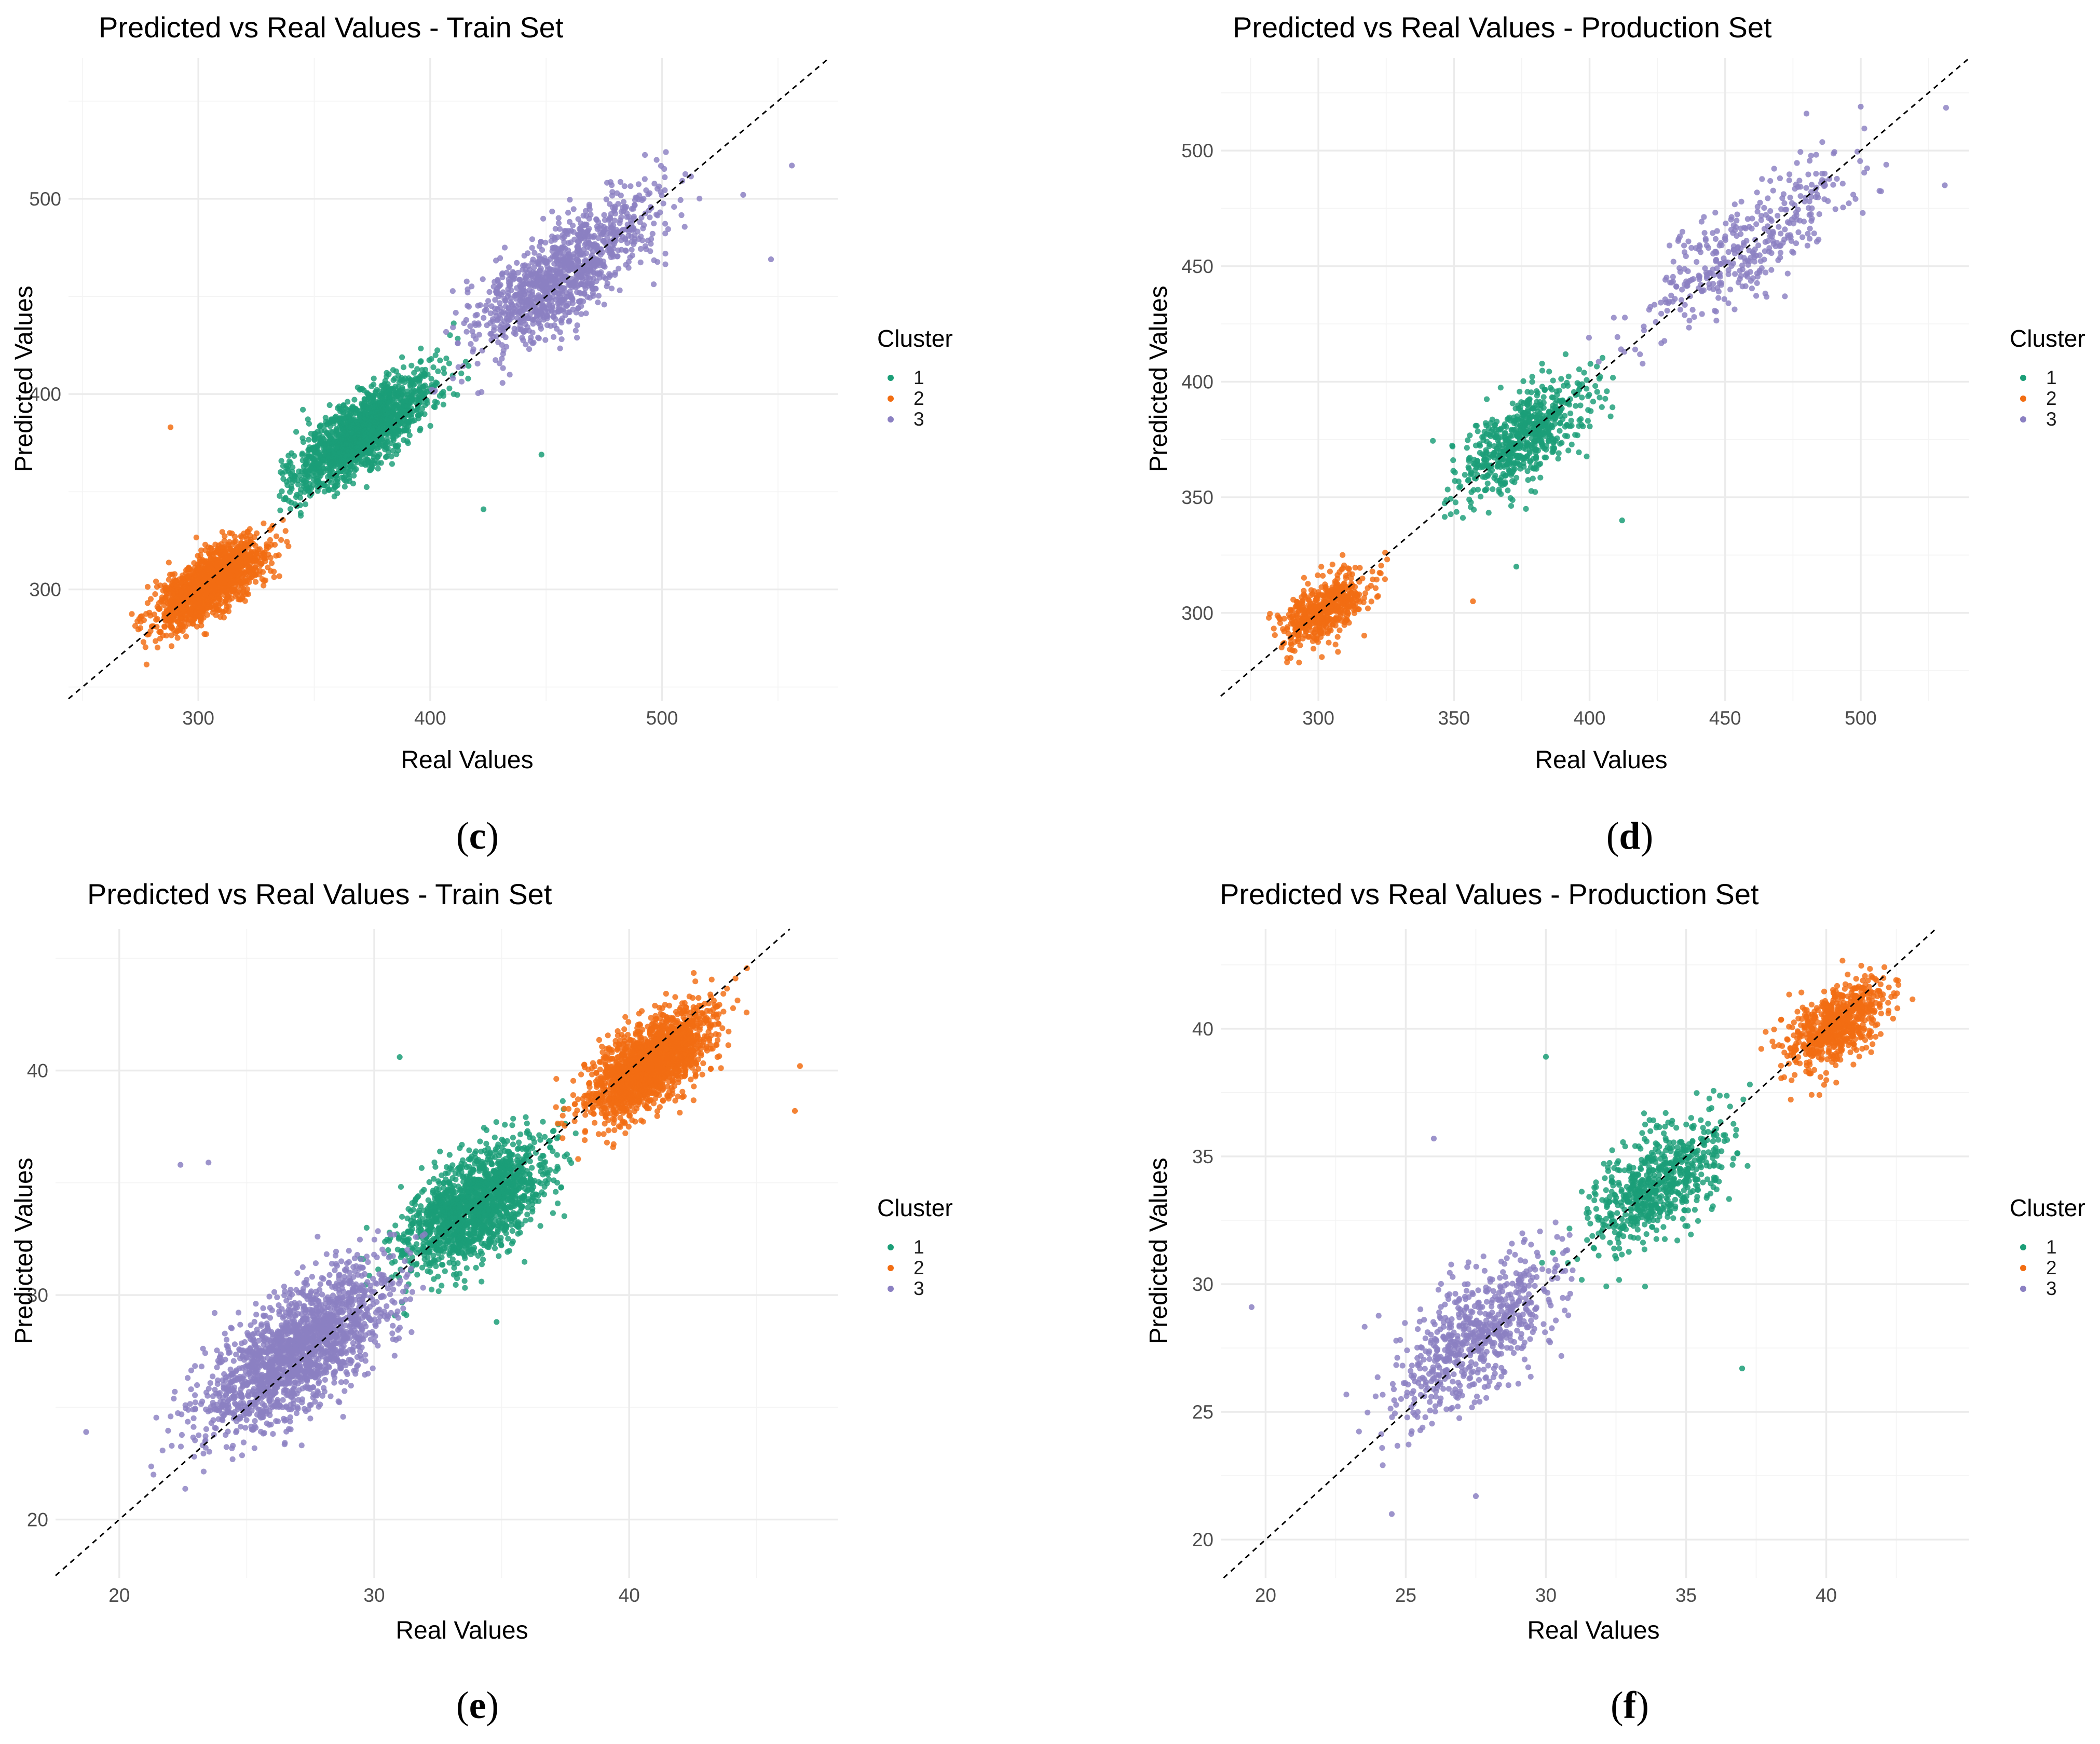 Image resolution: width=2100 pixels, height=1744 pixels. I want to click on chart-title: Predicted vs Real Values - Train Set, so click(331, 27).